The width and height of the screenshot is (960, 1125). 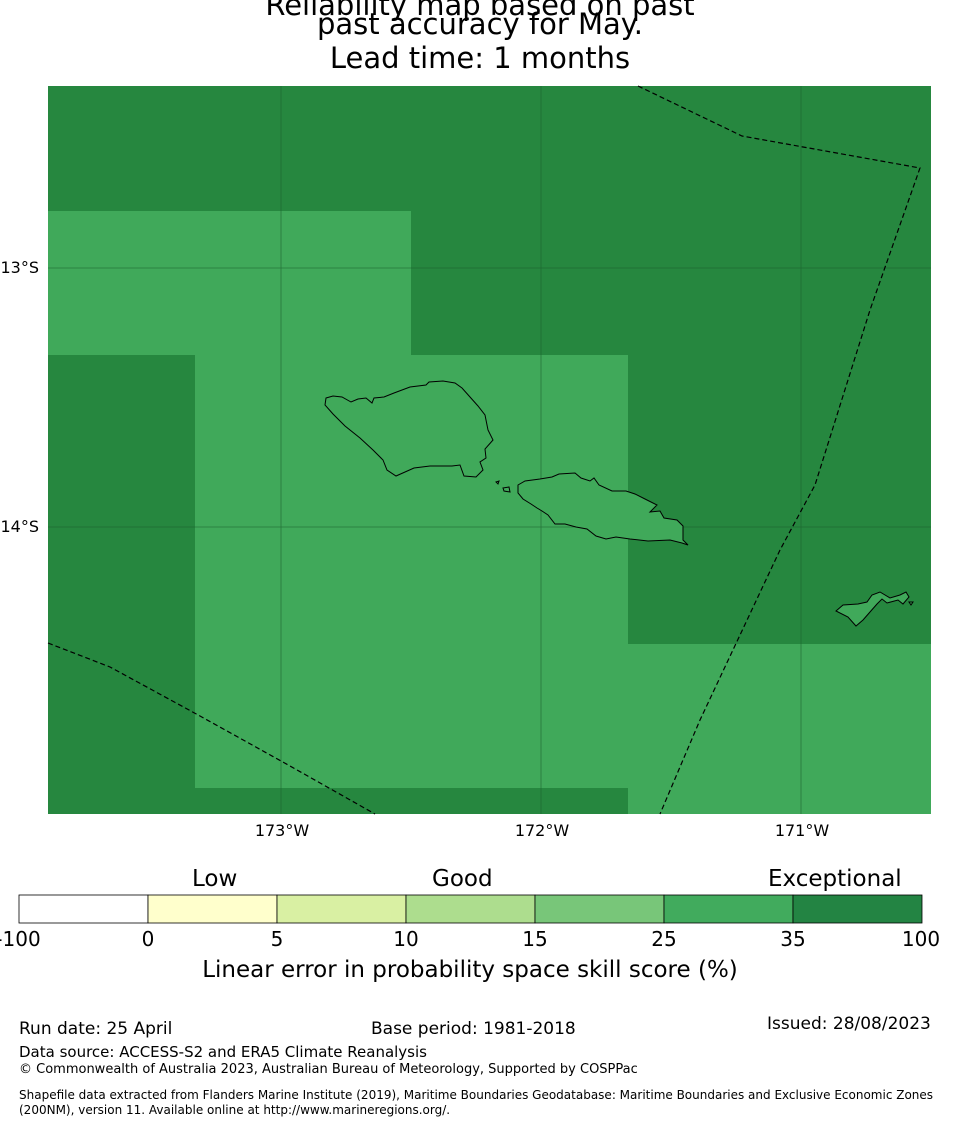 I want to click on run-date: Run date: 25 April, so click(x=96, y=1029).